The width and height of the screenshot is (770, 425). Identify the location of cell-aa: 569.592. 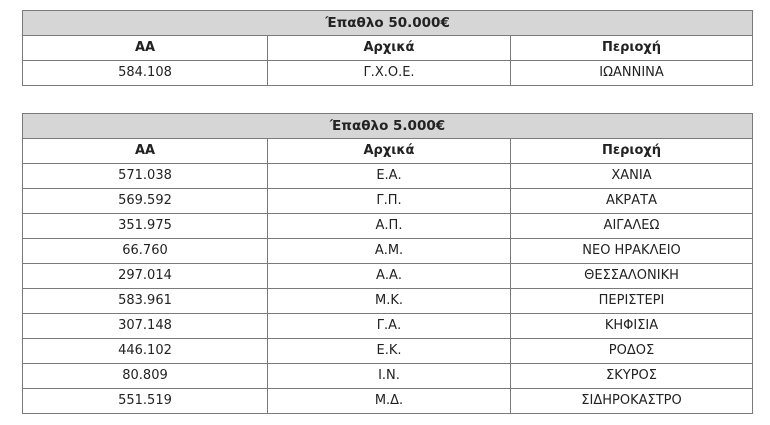
(145, 201).